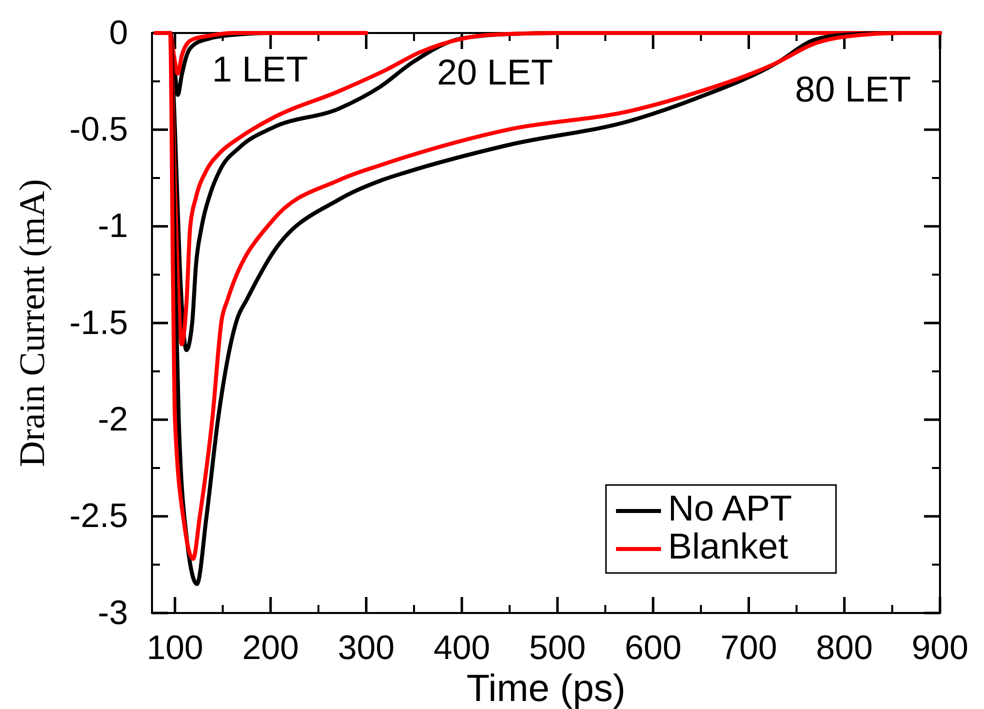 The height and width of the screenshot is (709, 984). What do you see at coordinates (113, 226) in the screenshot?
I see `y-tick-label: -1` at bounding box center [113, 226].